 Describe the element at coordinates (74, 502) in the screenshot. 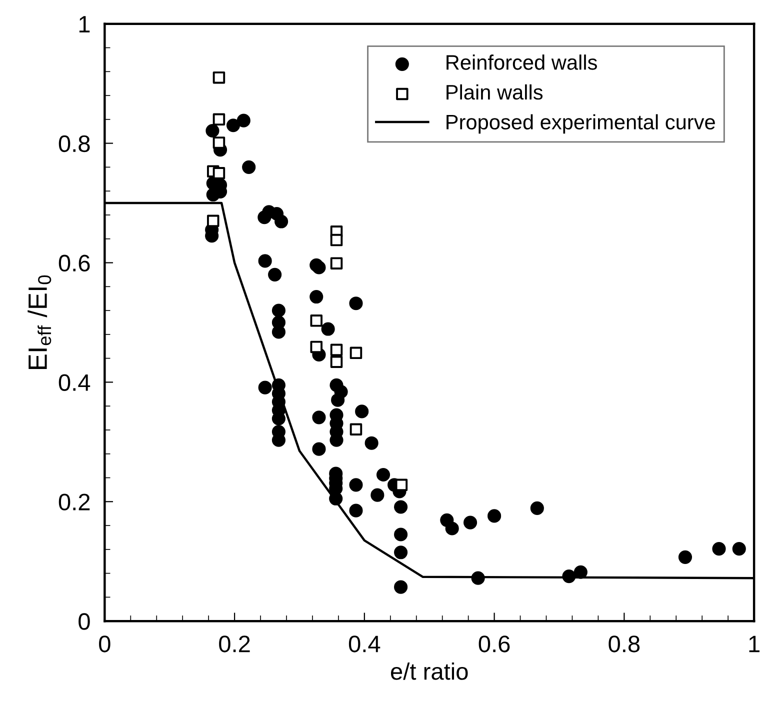

I see `y-tick-label: 0.2` at that location.